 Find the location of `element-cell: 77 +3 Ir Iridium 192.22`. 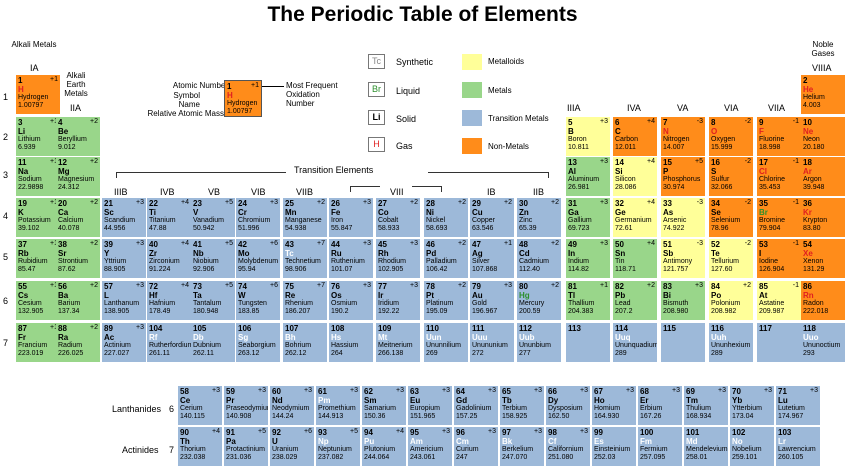

element-cell: 77 +3 Ir Iridium 192.22 is located at coordinates (398, 301).